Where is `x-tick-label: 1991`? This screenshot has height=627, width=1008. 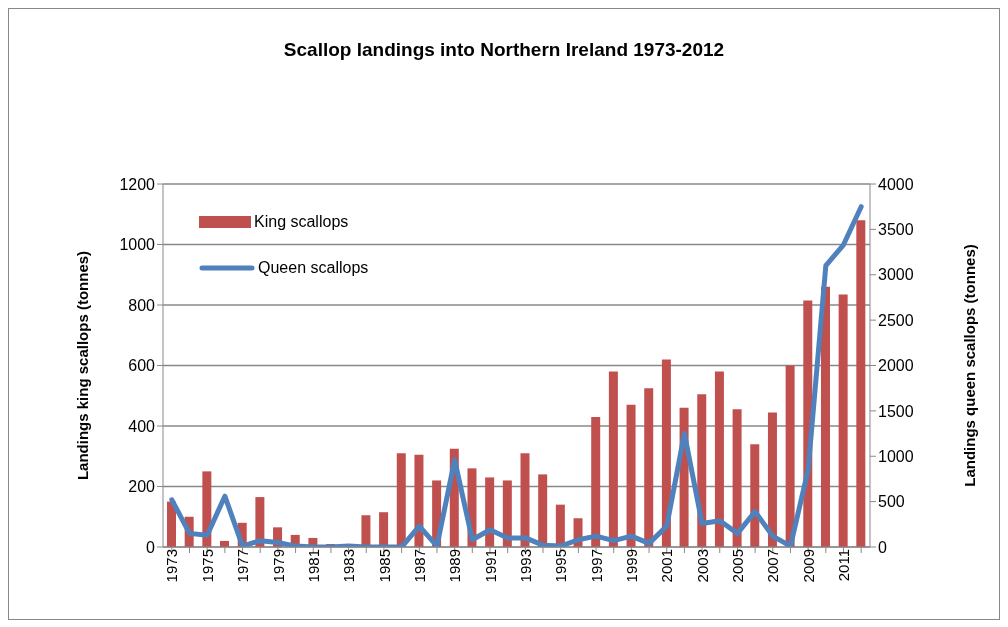
x-tick-label: 1991 is located at coordinates (490, 566).